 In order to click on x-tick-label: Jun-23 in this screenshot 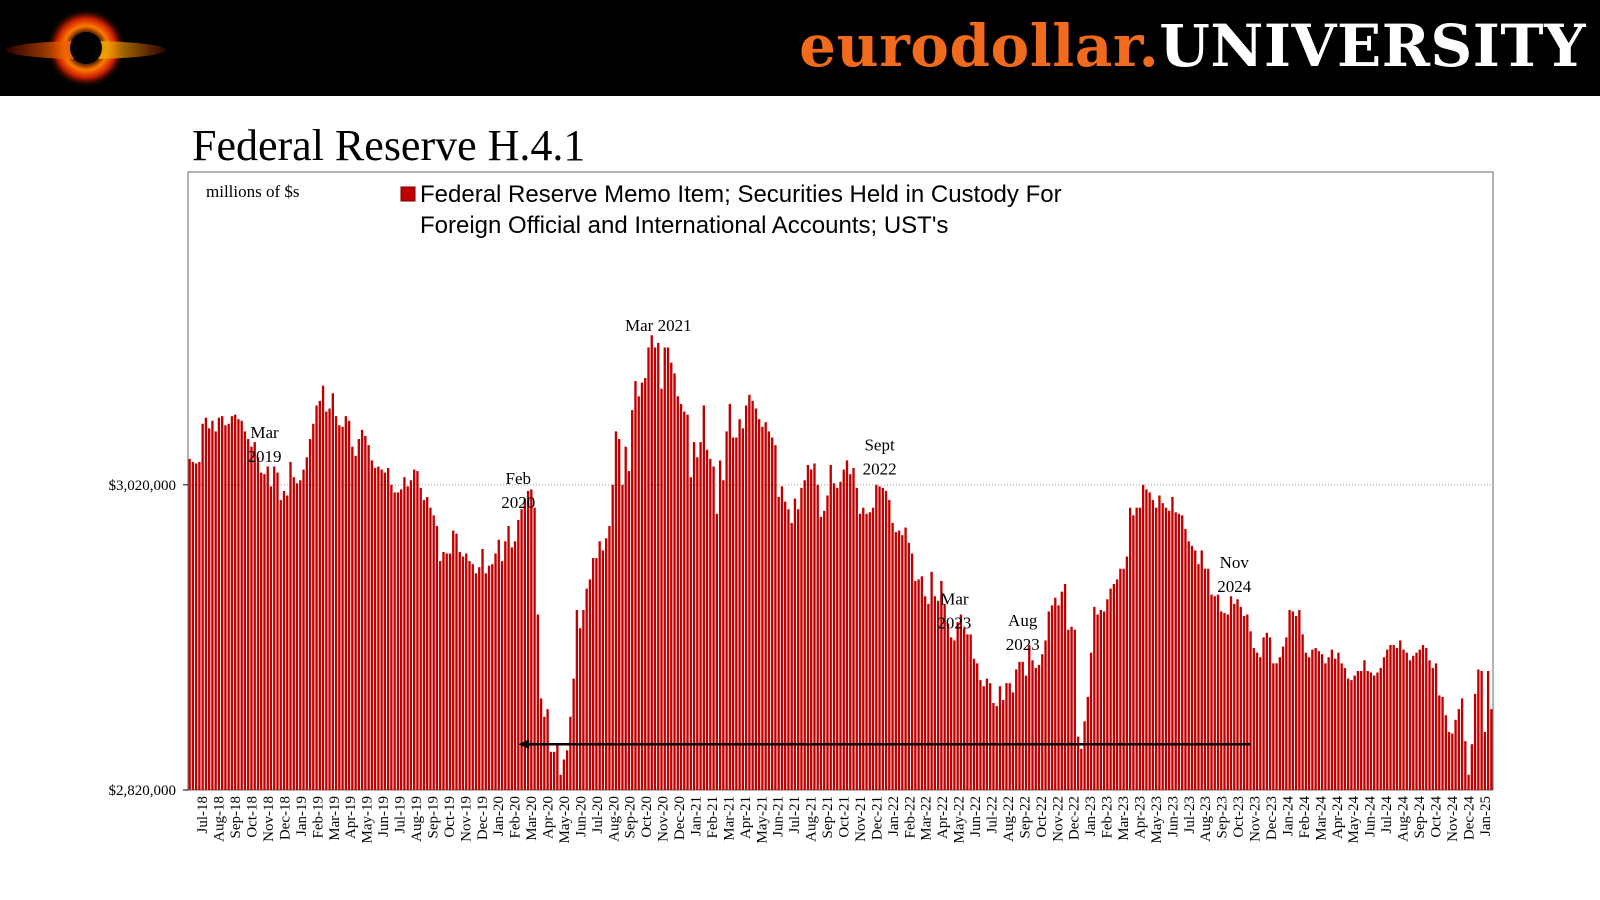, I will do `click(1173, 816)`.